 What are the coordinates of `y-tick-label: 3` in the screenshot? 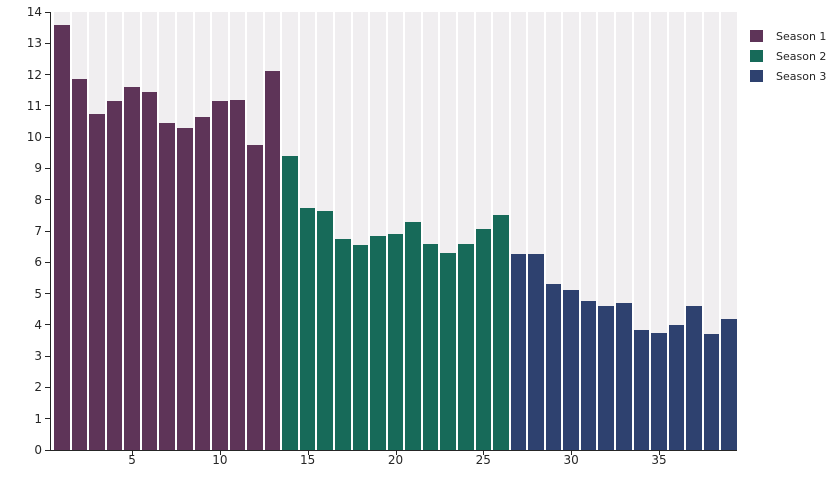 It's located at (38, 356).